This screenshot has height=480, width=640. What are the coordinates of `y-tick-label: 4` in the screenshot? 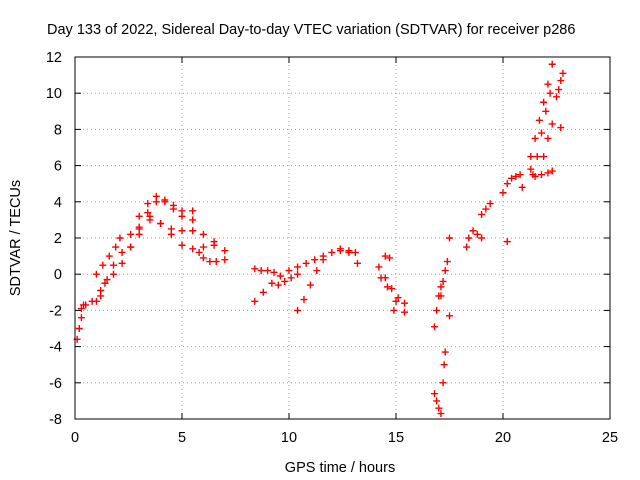 It's located at (58, 203).